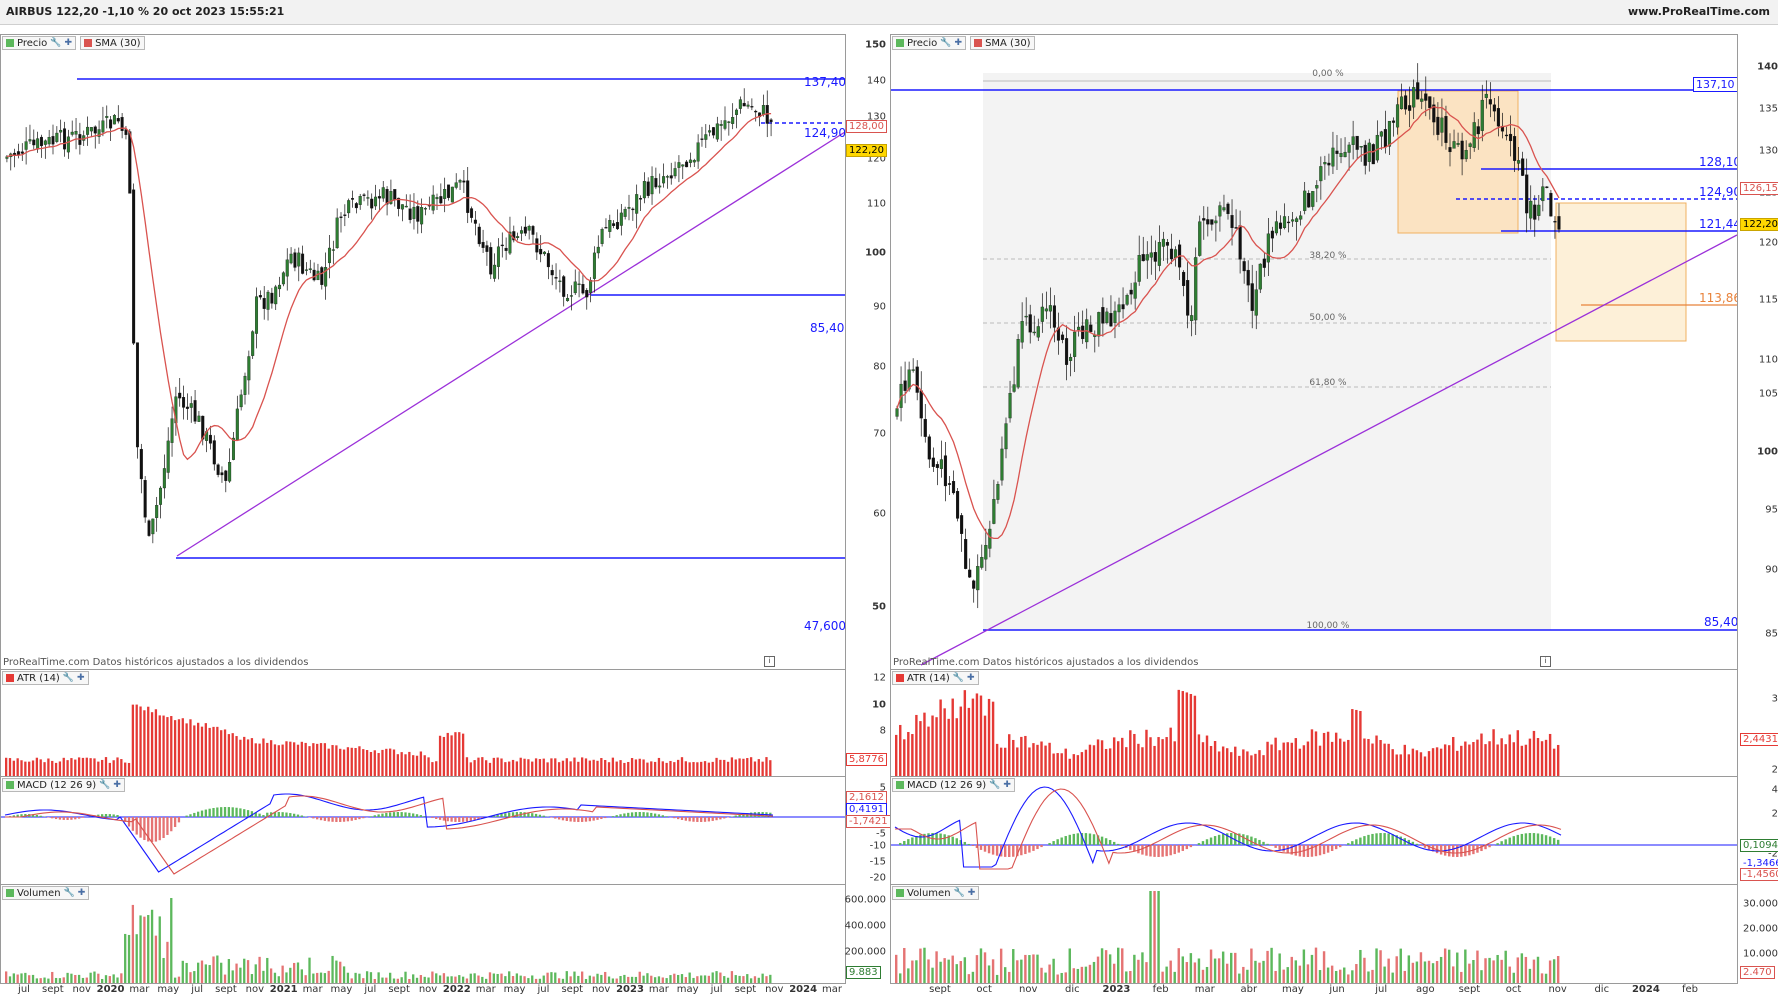 This screenshot has height=1000, width=1778. I want to click on left-atr-panel: ATR (14) 🔧 ✚, so click(423, 723).